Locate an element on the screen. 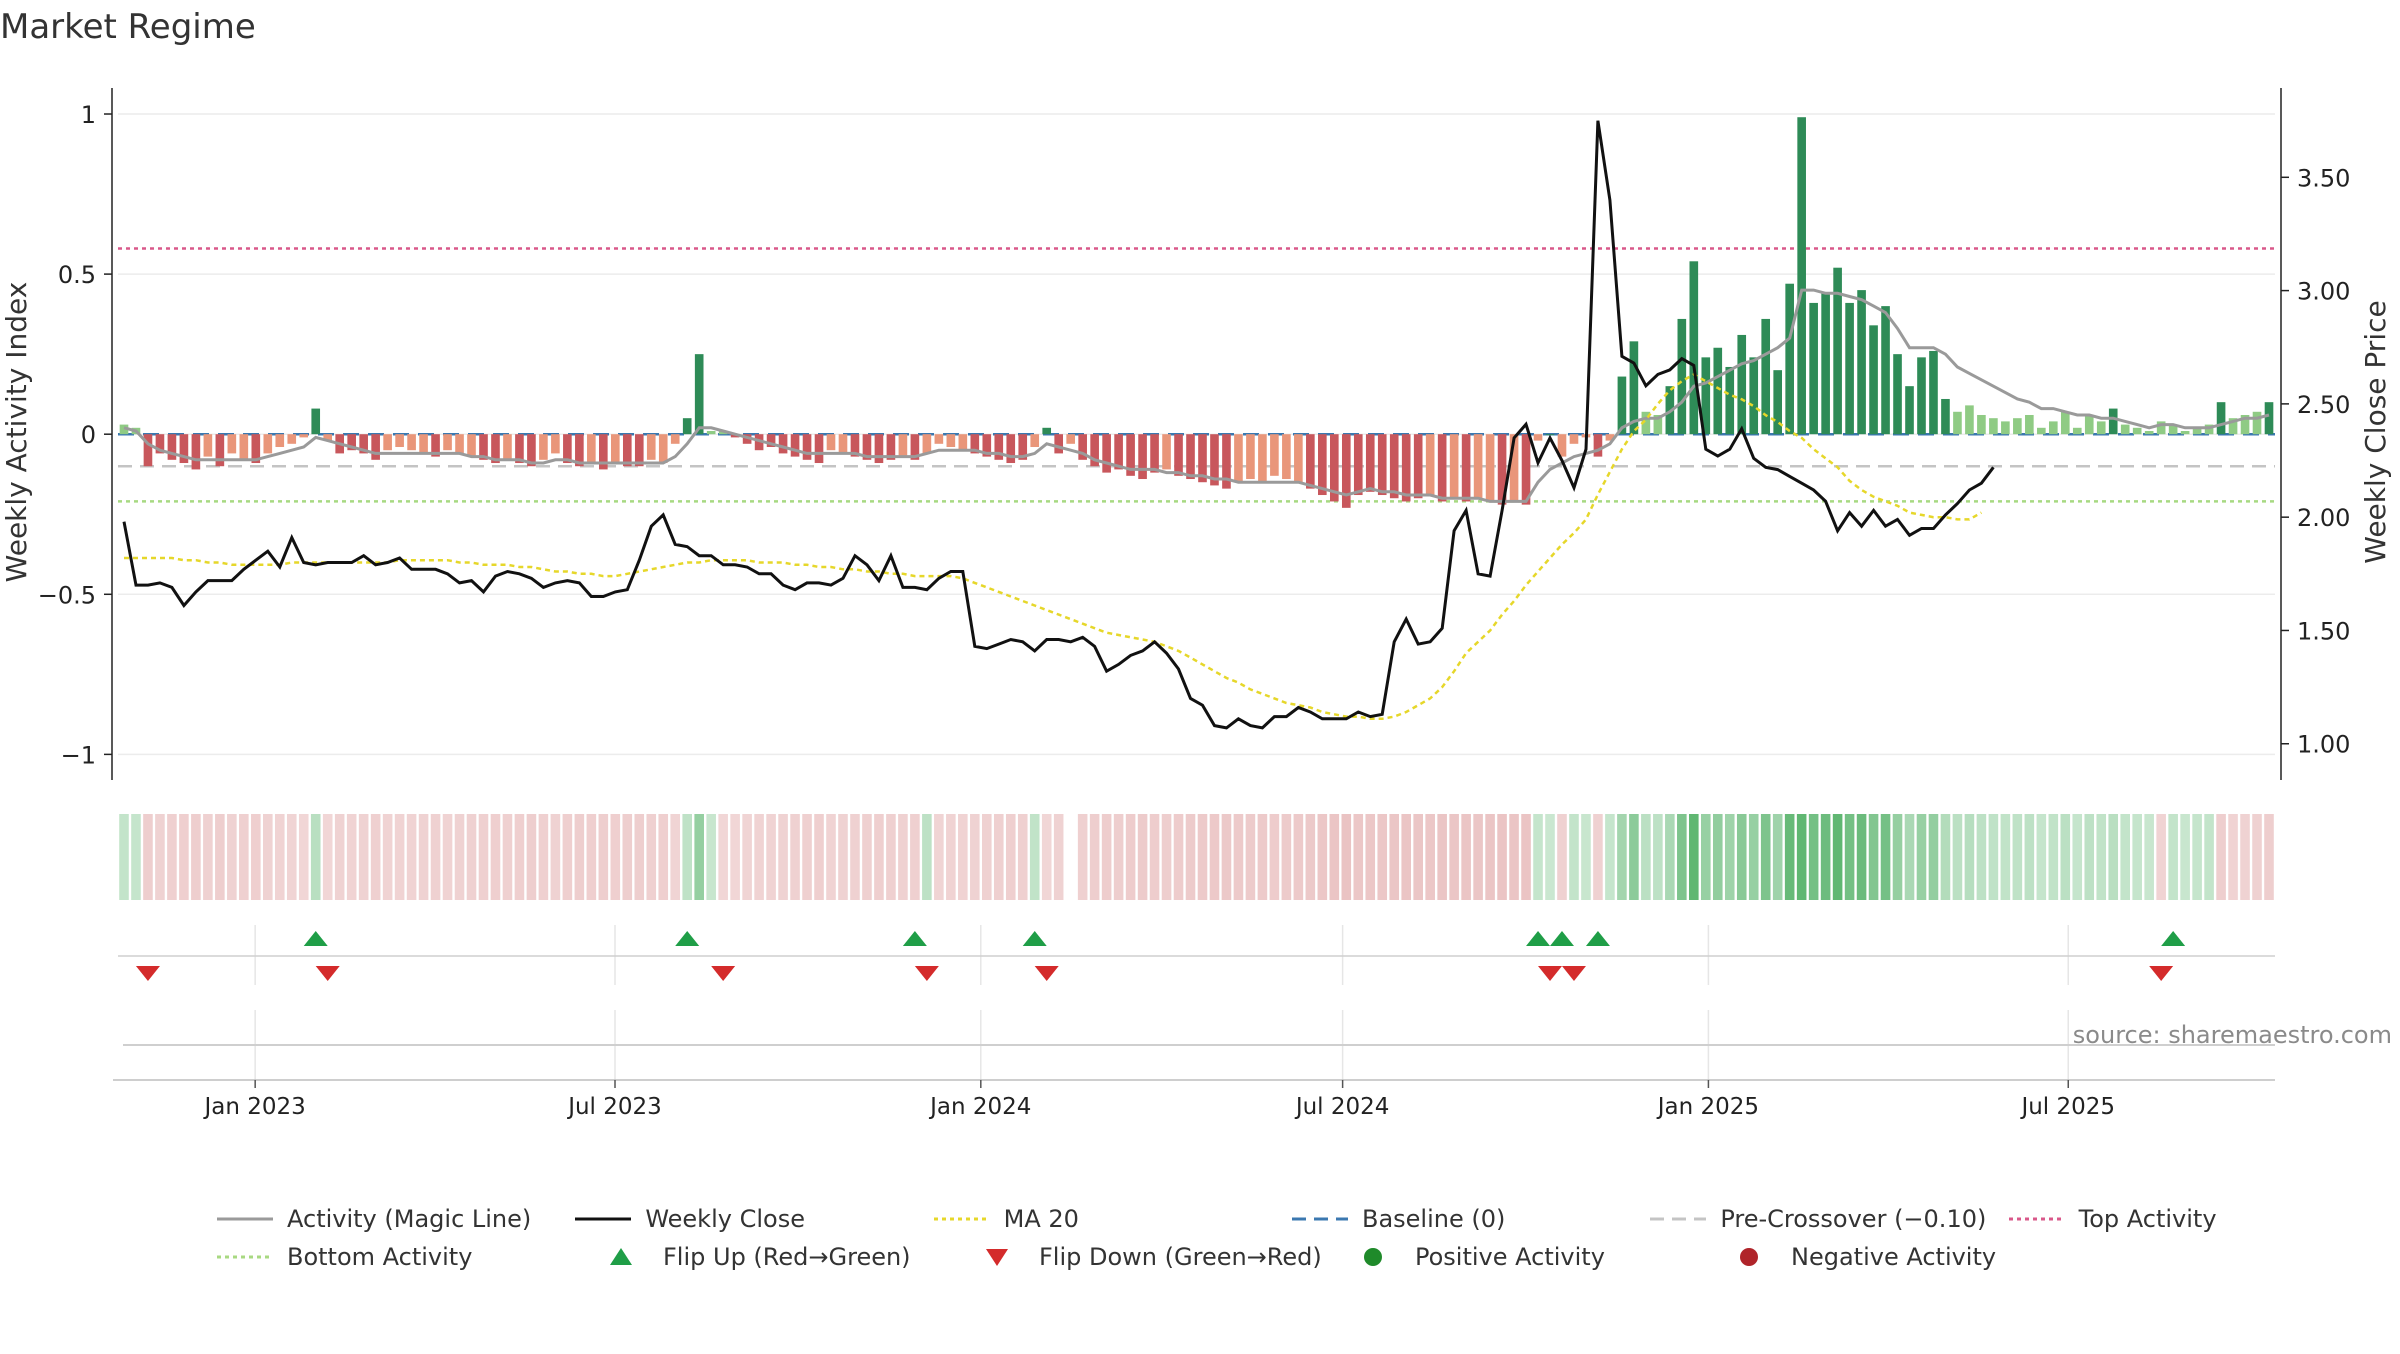 The width and height of the screenshot is (2400, 1354). x-tick-label: Jan 2023 is located at coordinates (254, 1107).